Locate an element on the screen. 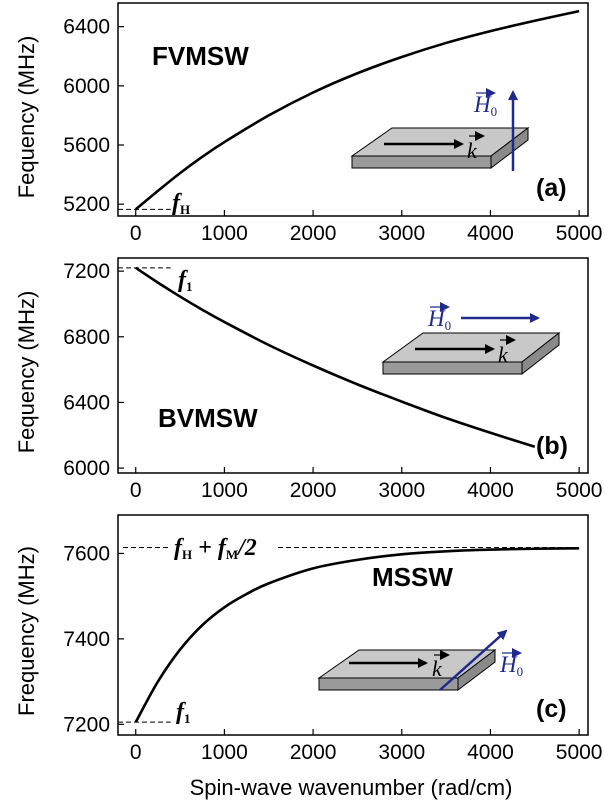  panel-c-ylabel: Frequency (MHz) is located at coordinates (26, 631).